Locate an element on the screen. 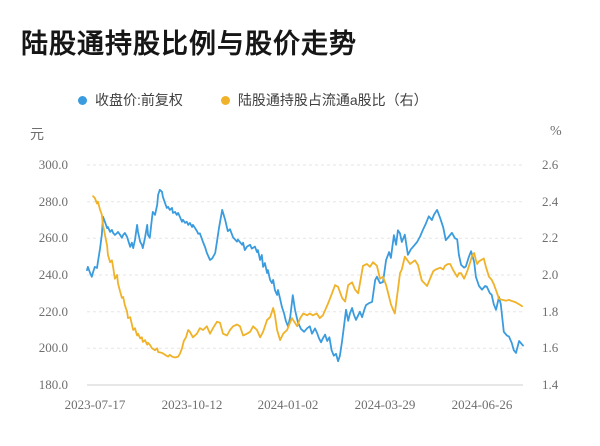  x-tick: 2023-10-12 is located at coordinates (192, 404).